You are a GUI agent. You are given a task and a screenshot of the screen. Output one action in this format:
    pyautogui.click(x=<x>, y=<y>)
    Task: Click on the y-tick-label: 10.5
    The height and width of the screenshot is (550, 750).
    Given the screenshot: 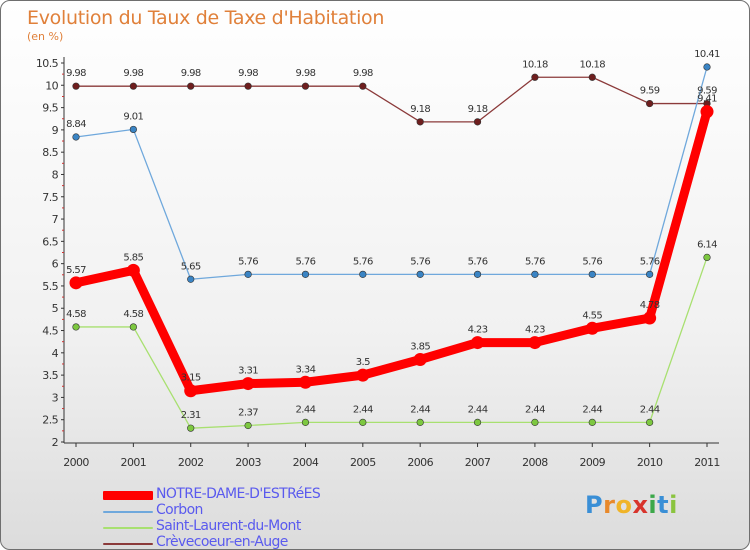 What is the action you would take?
    pyautogui.click(x=47, y=63)
    